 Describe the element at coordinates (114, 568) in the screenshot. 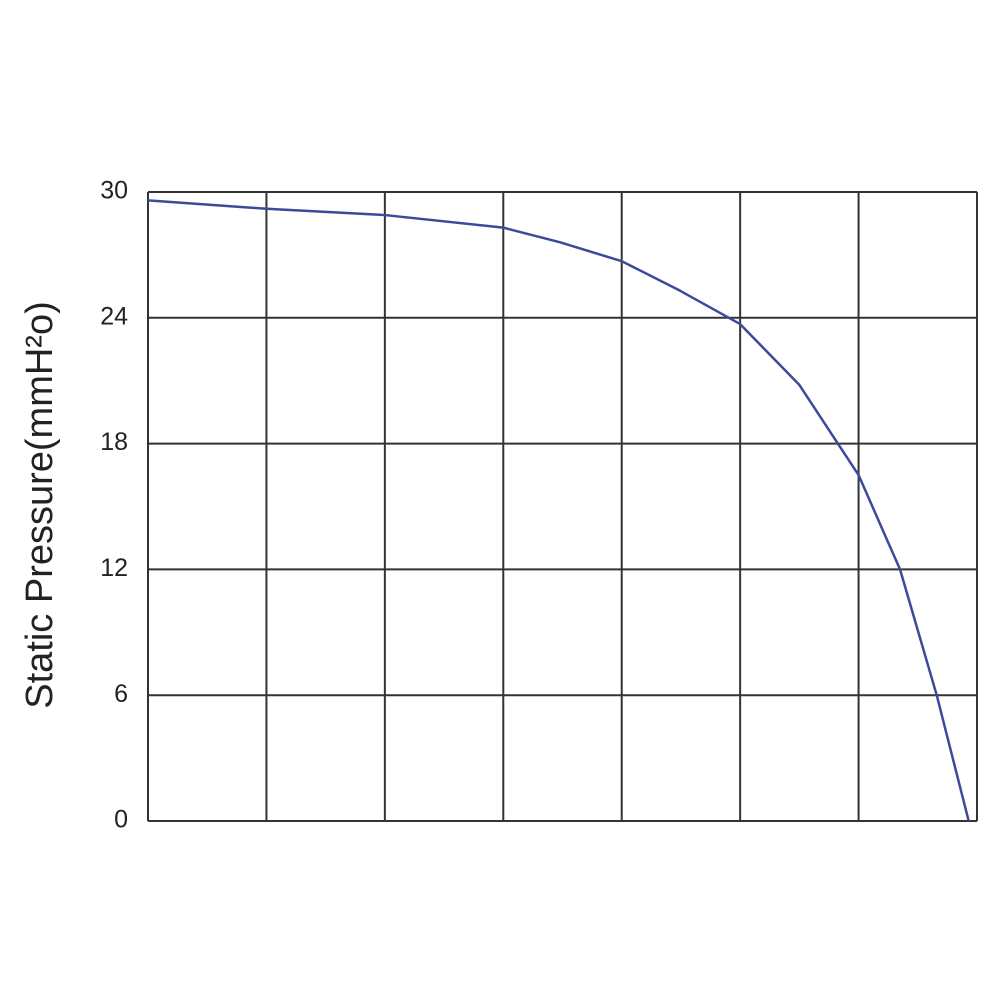

I see `y-tick-label: 12` at that location.